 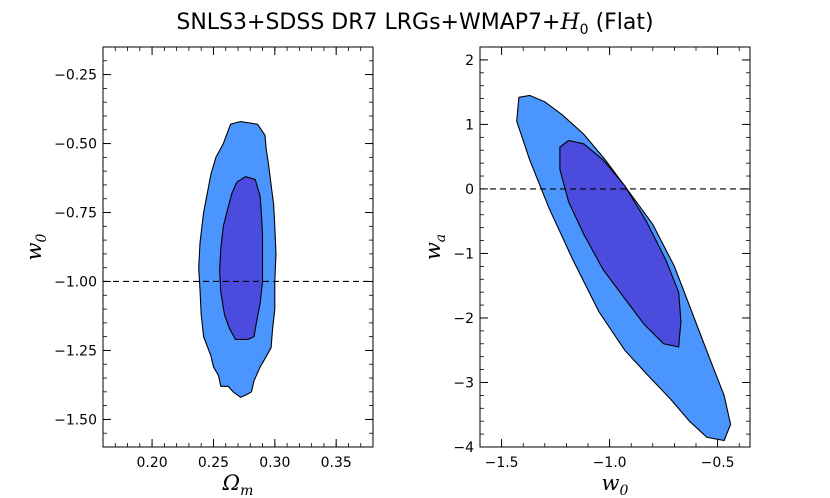 I want to click on left-ytick-label: −0.25, so click(x=75, y=76).